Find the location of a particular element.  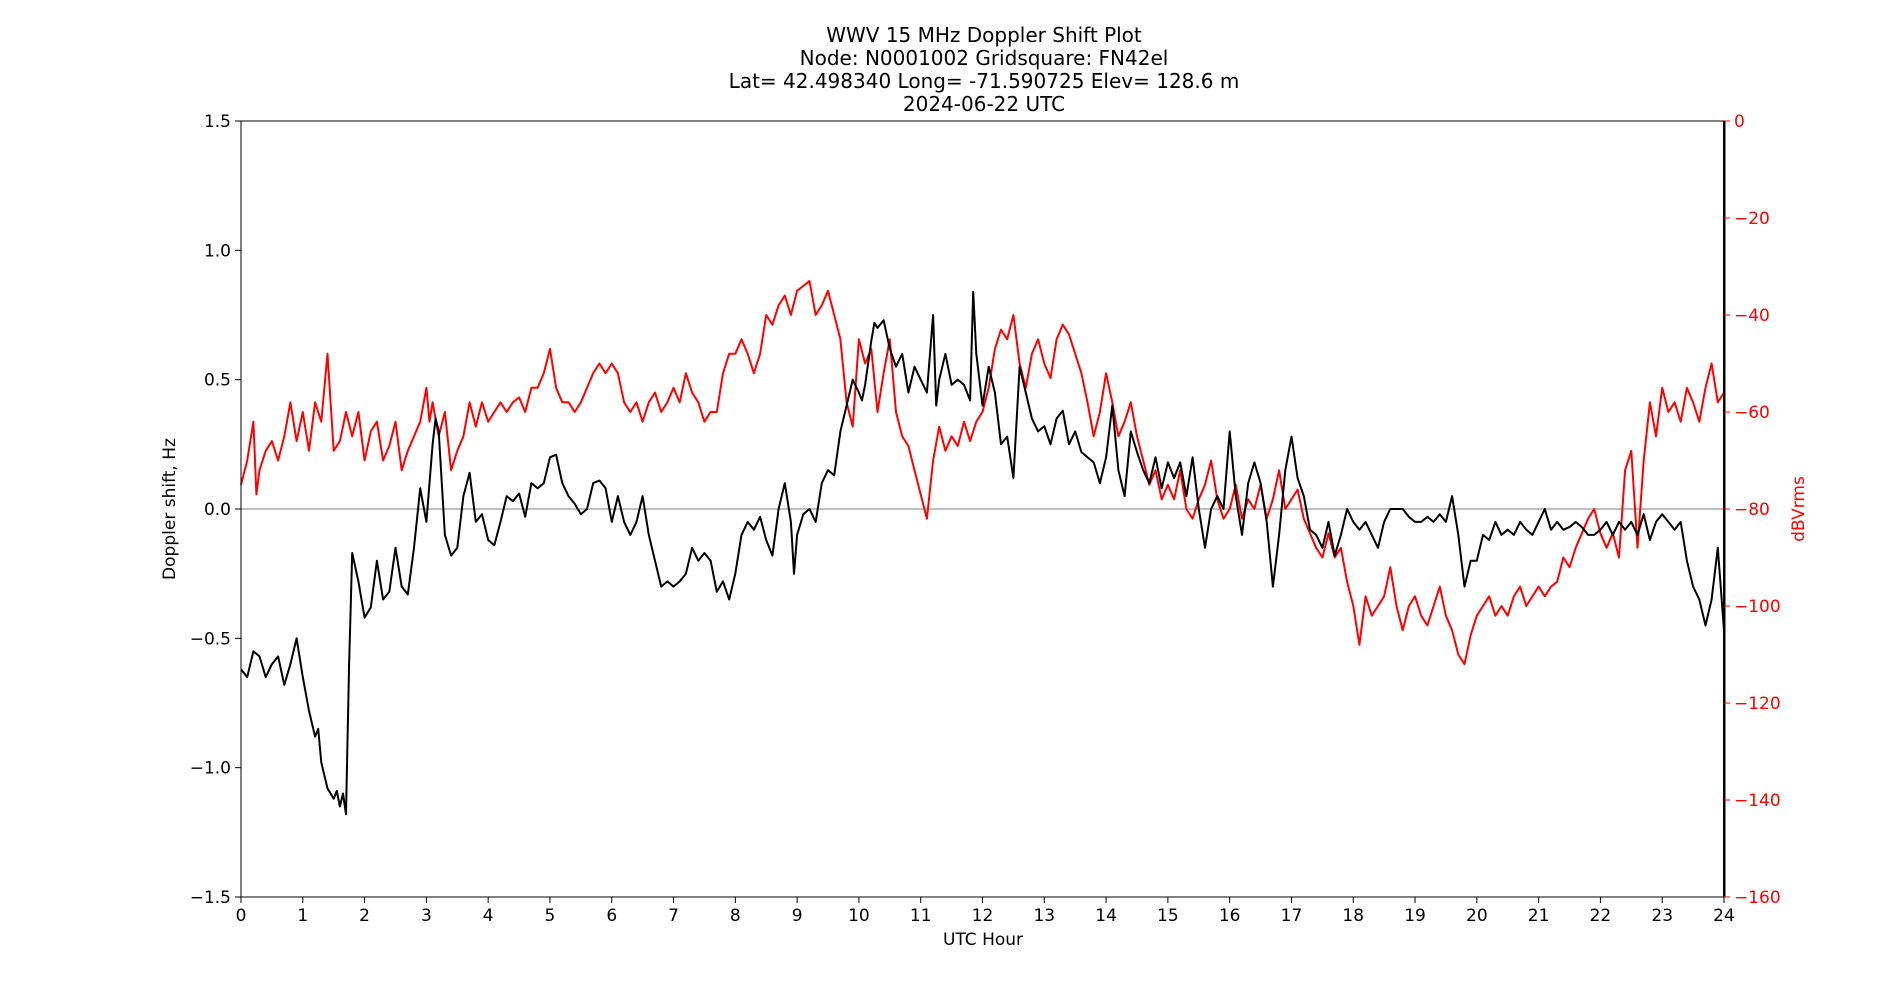

x-axis: 0 1 2 3 4 5 6 7 8 9 10 11 12 13 14 15 16 17 18 19 20 21 22 23 24 is located at coordinates (985, 911).